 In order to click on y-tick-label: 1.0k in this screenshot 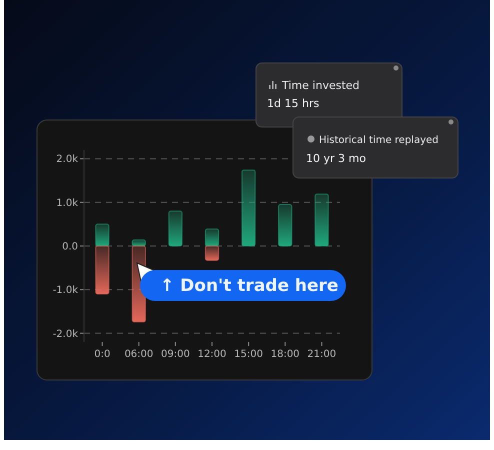, I will do `click(67, 203)`.